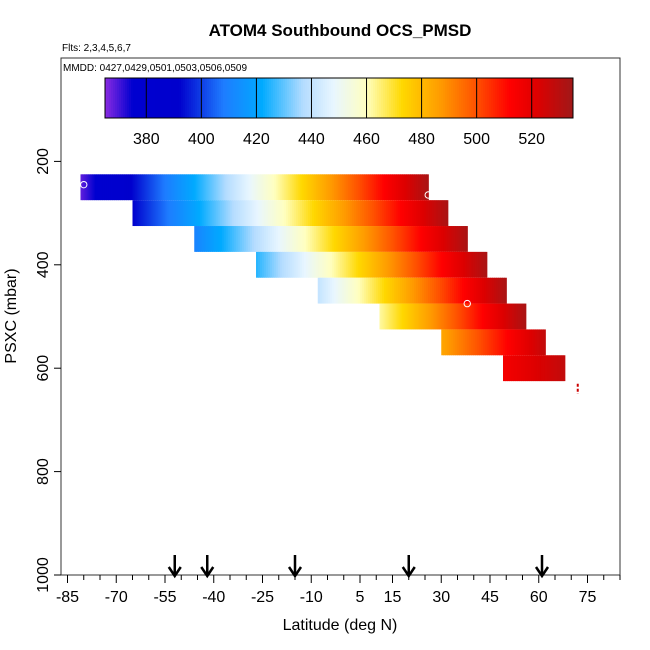  What do you see at coordinates (155, 68) in the screenshot?
I see `dates-subtitle: MMDD: 0427,0429,0501,0503,0506,0509` at bounding box center [155, 68].